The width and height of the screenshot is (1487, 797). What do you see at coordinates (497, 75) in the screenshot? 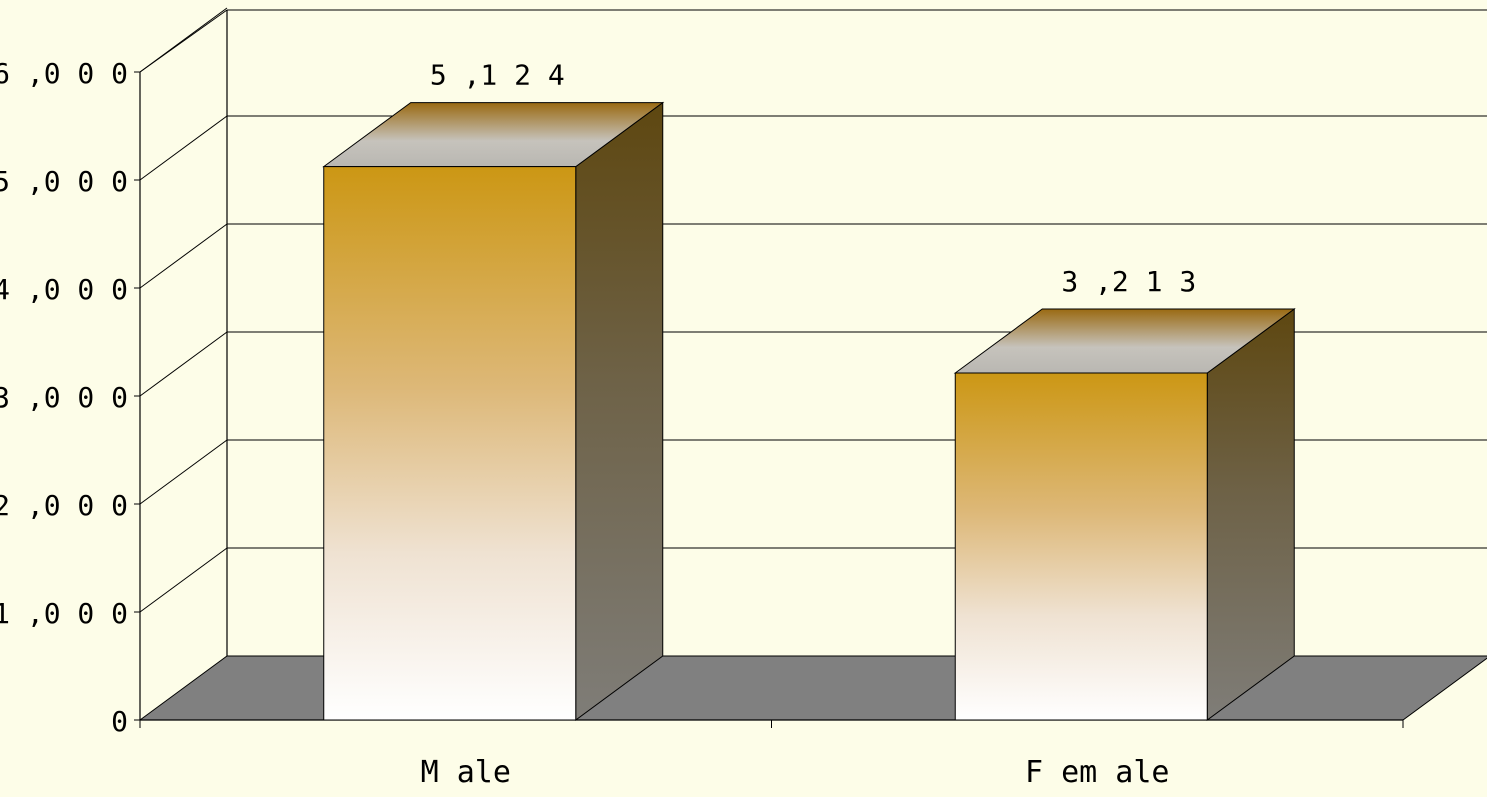
I see `bar-value-label: 5 ,1 2 4` at bounding box center [497, 75].